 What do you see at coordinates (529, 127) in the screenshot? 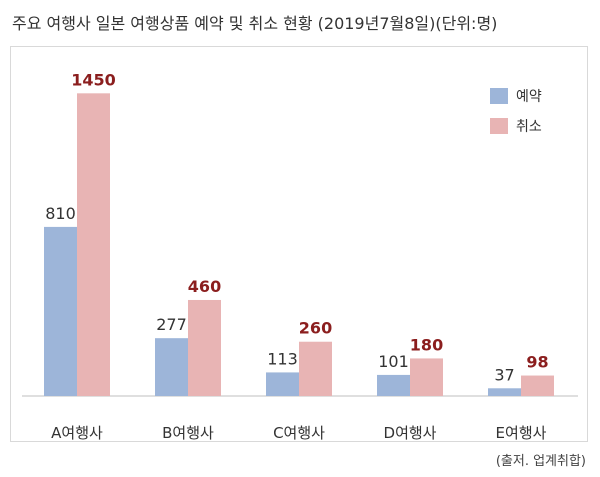
I see `legend-label-2: 취소` at bounding box center [529, 127].